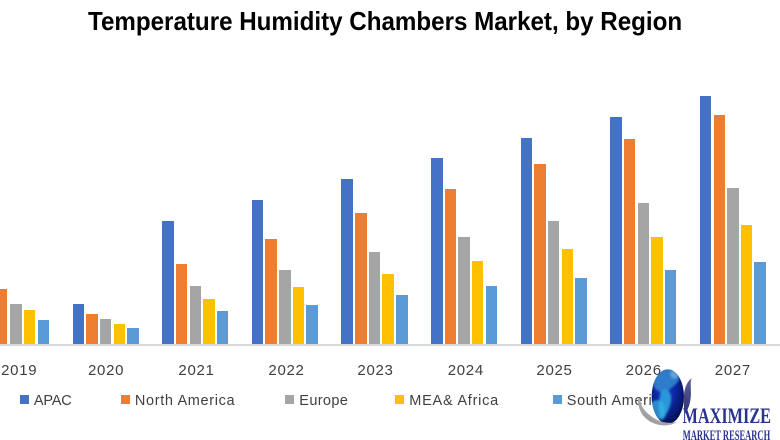 The image size is (780, 440). Describe the element at coordinates (727, 415) in the screenshot. I see `svg-text: MAXIMIZE` at that location.